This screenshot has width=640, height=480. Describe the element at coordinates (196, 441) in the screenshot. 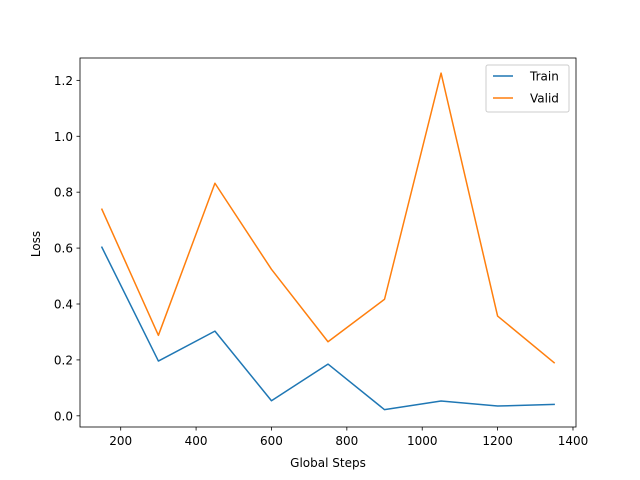

I see `x-tick-label: 400` at that location.